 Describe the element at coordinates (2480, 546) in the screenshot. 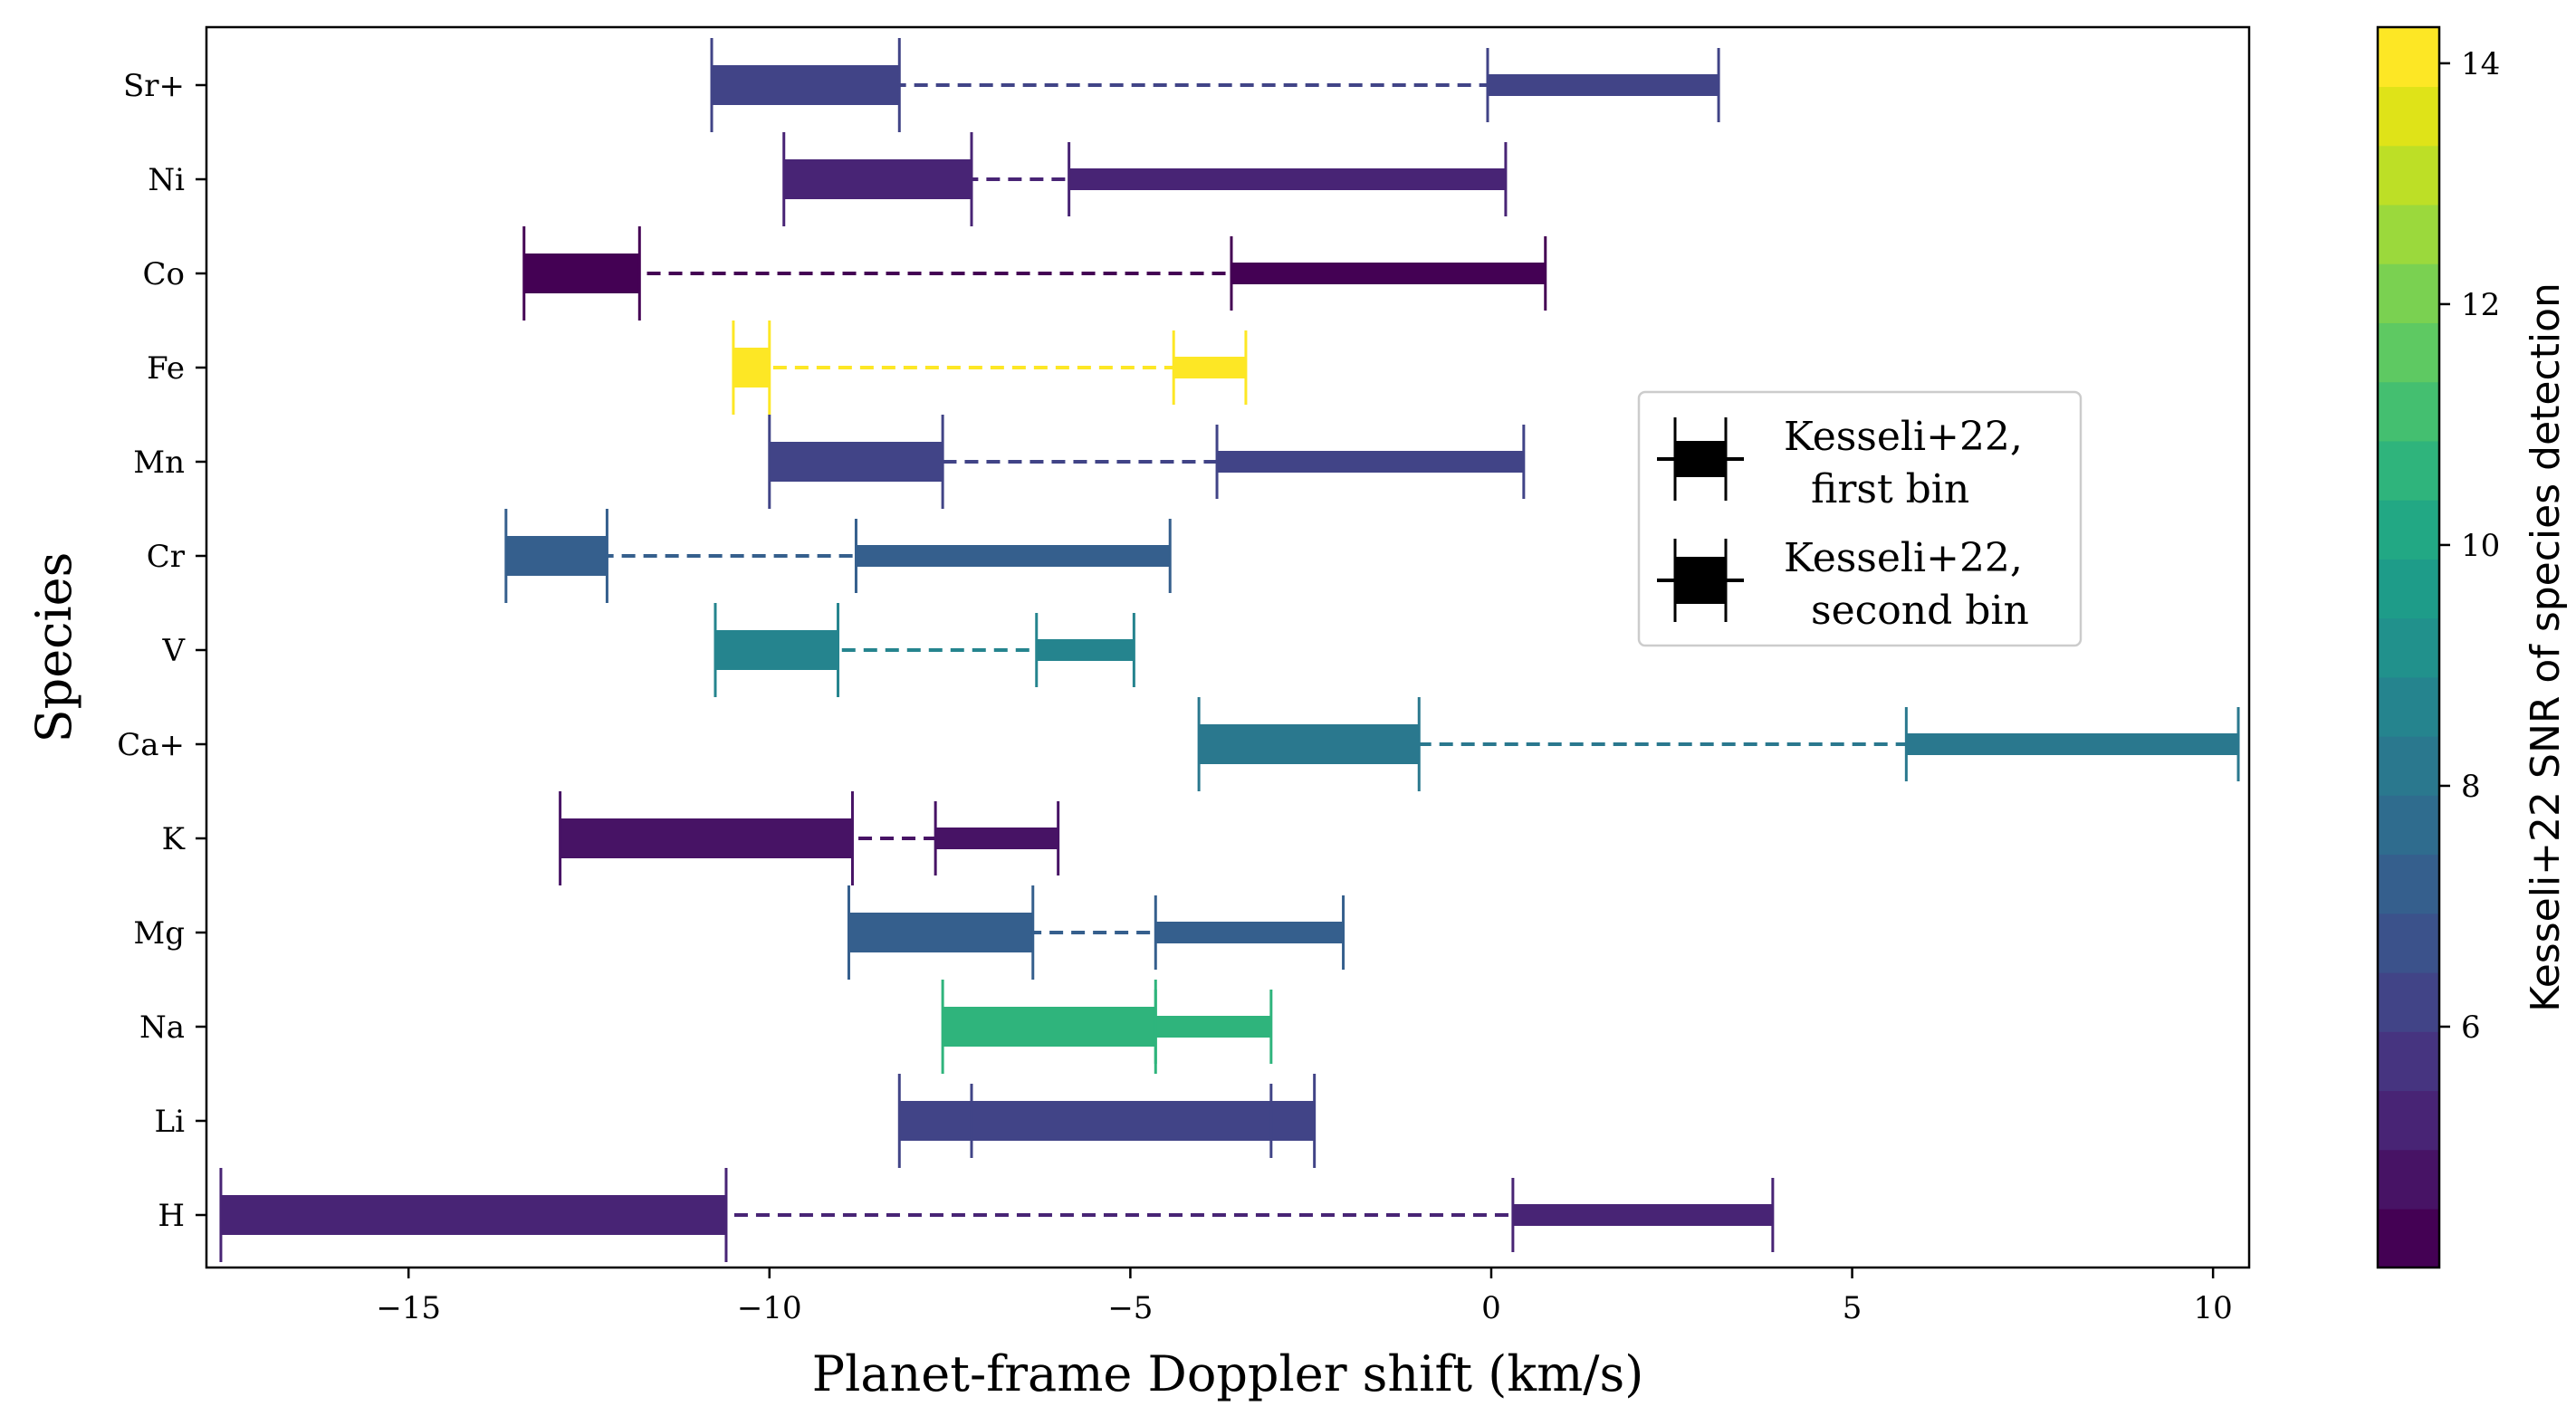

I see `colorbar-tick-label: 10` at that location.